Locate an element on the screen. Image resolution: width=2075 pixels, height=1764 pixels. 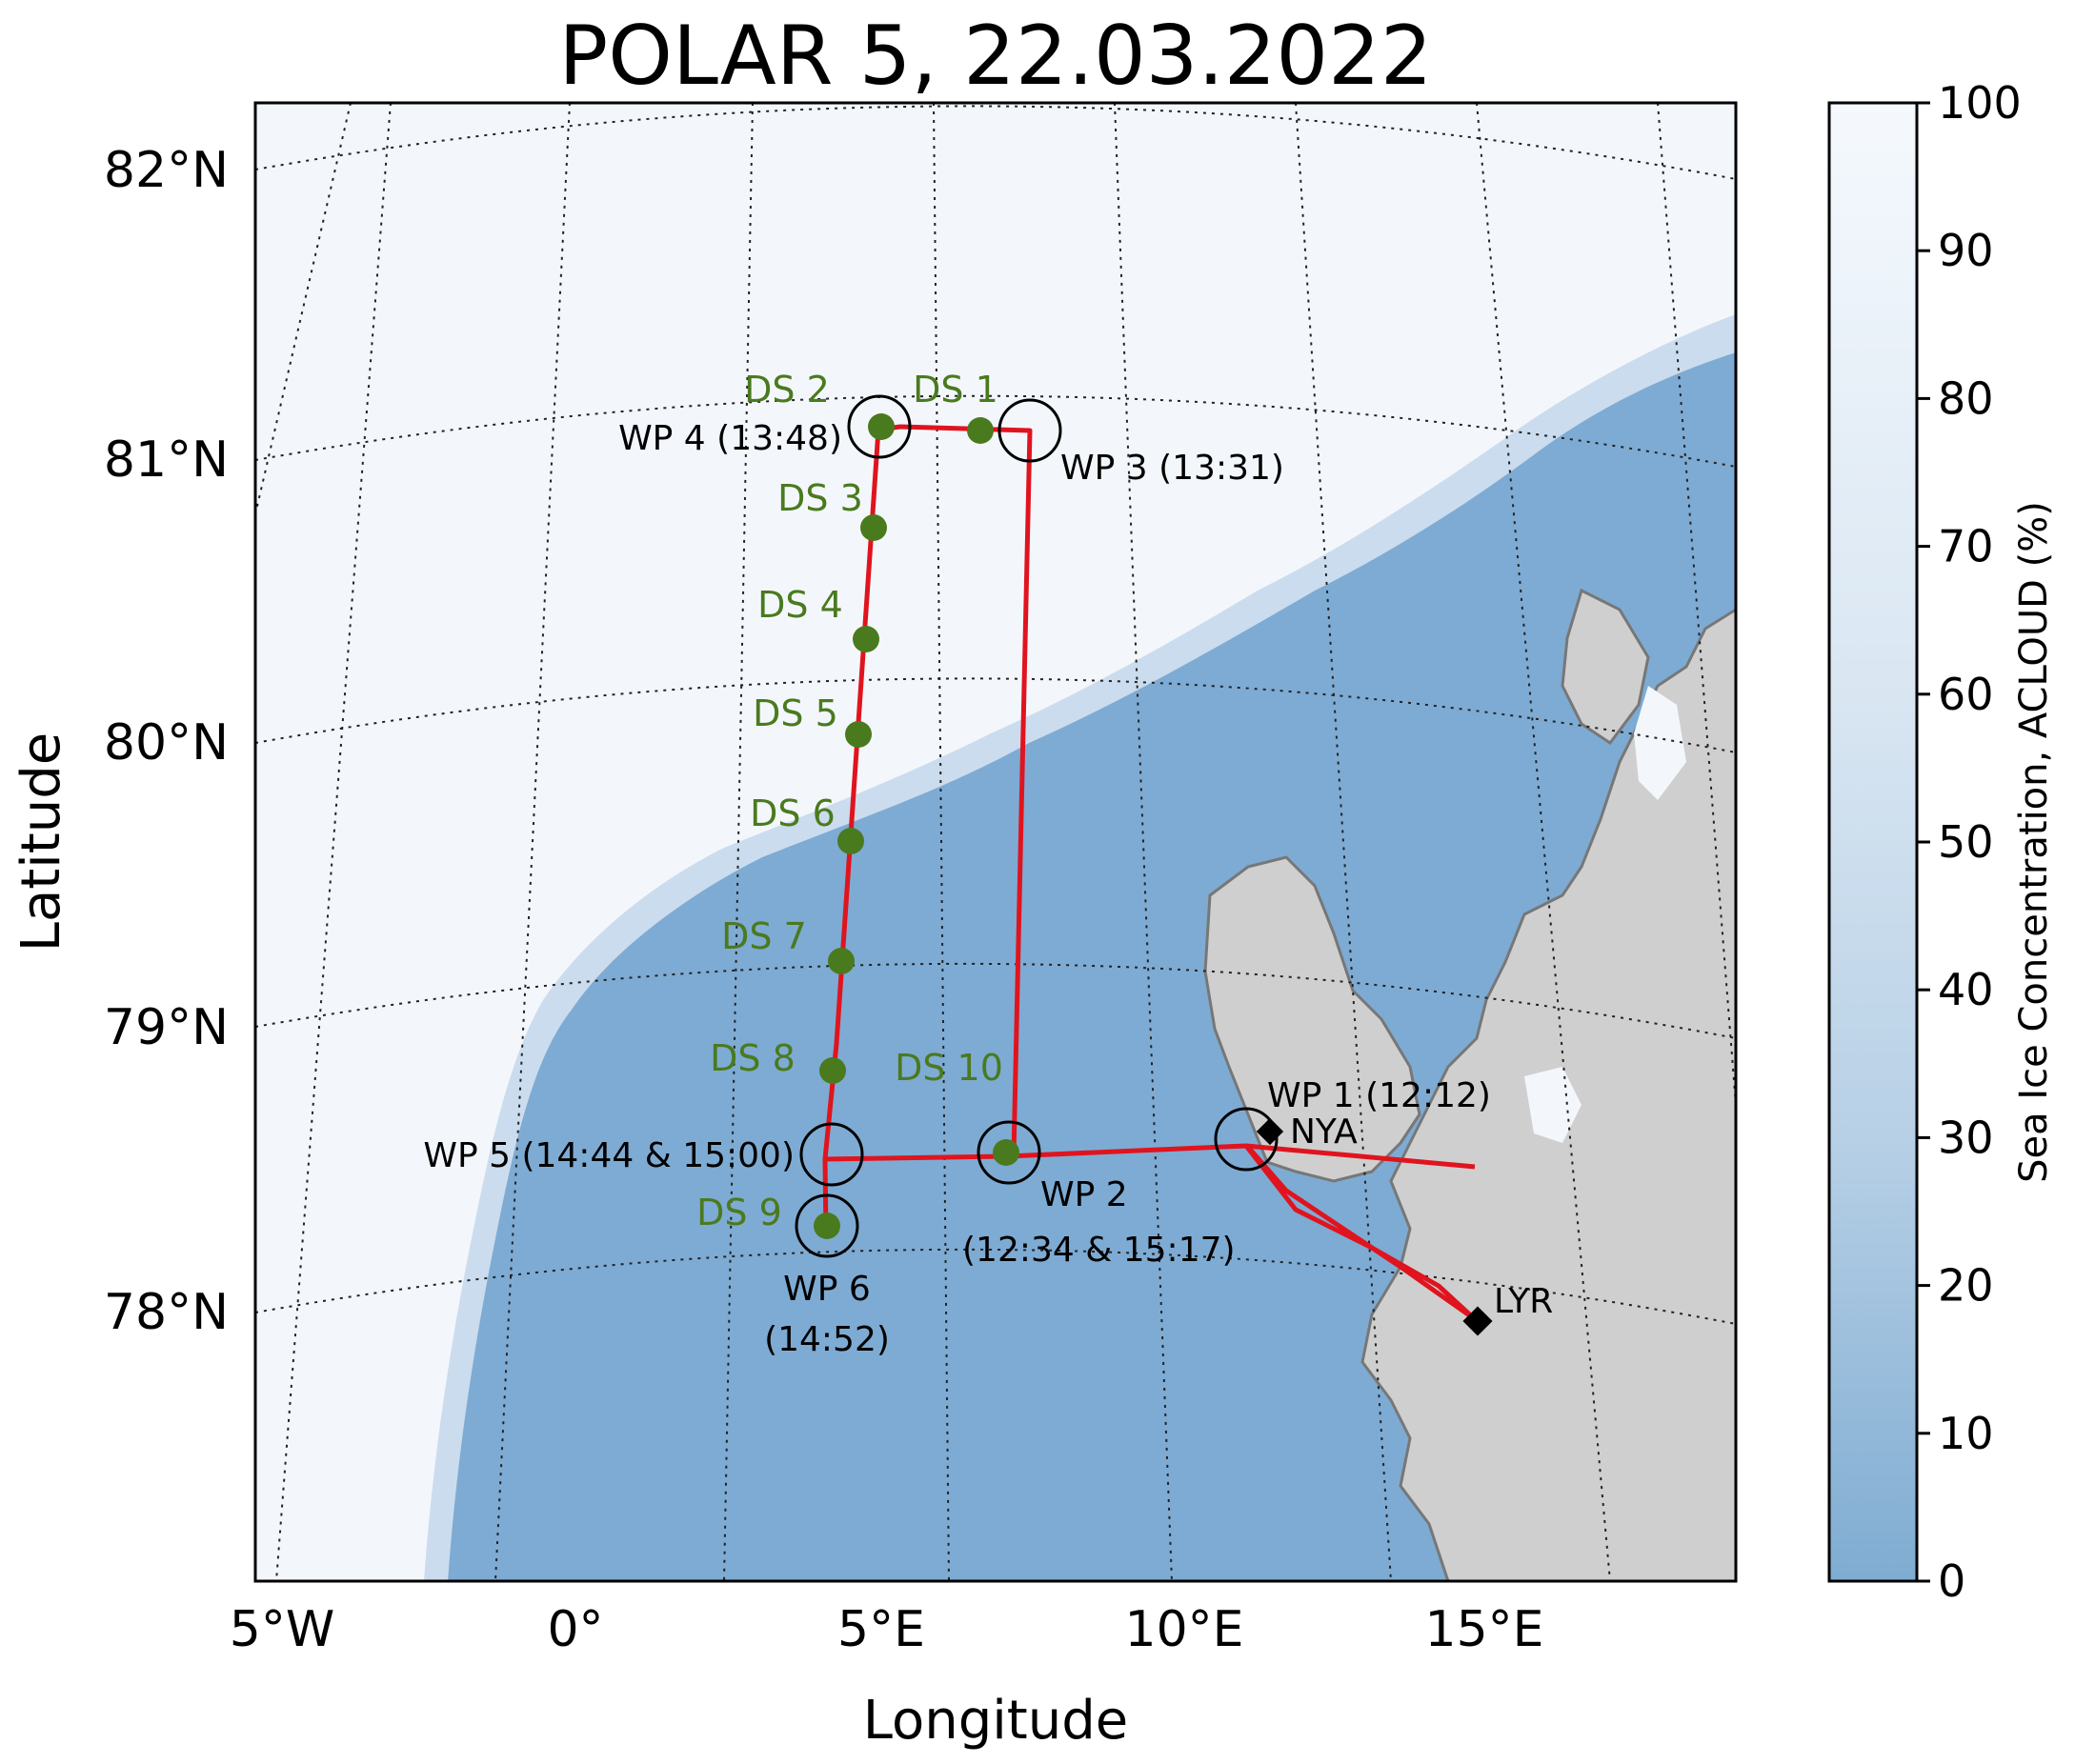
ds10-marker is located at coordinates (1006, 1152).